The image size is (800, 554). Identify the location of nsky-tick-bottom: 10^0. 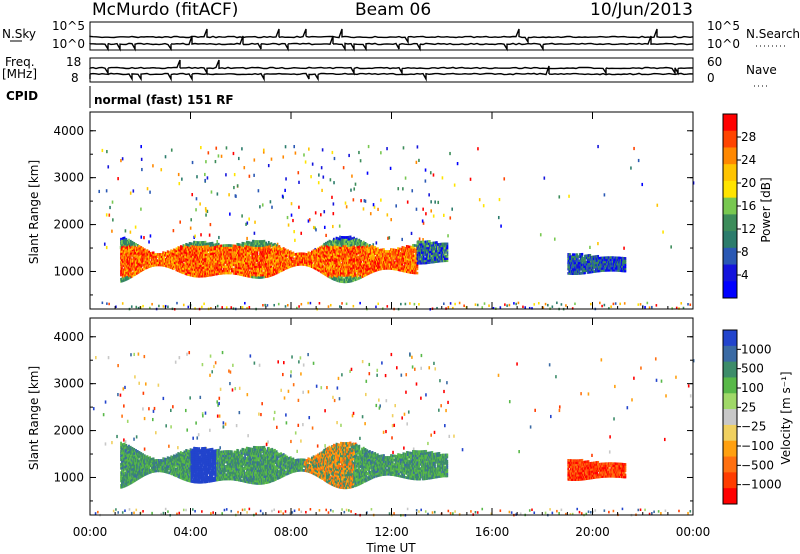
(68, 44).